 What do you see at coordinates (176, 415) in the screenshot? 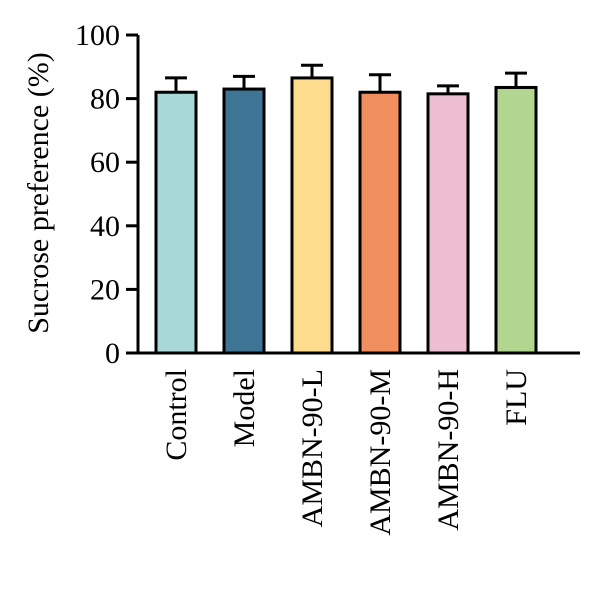
I see `category-label: Control` at bounding box center [176, 415].